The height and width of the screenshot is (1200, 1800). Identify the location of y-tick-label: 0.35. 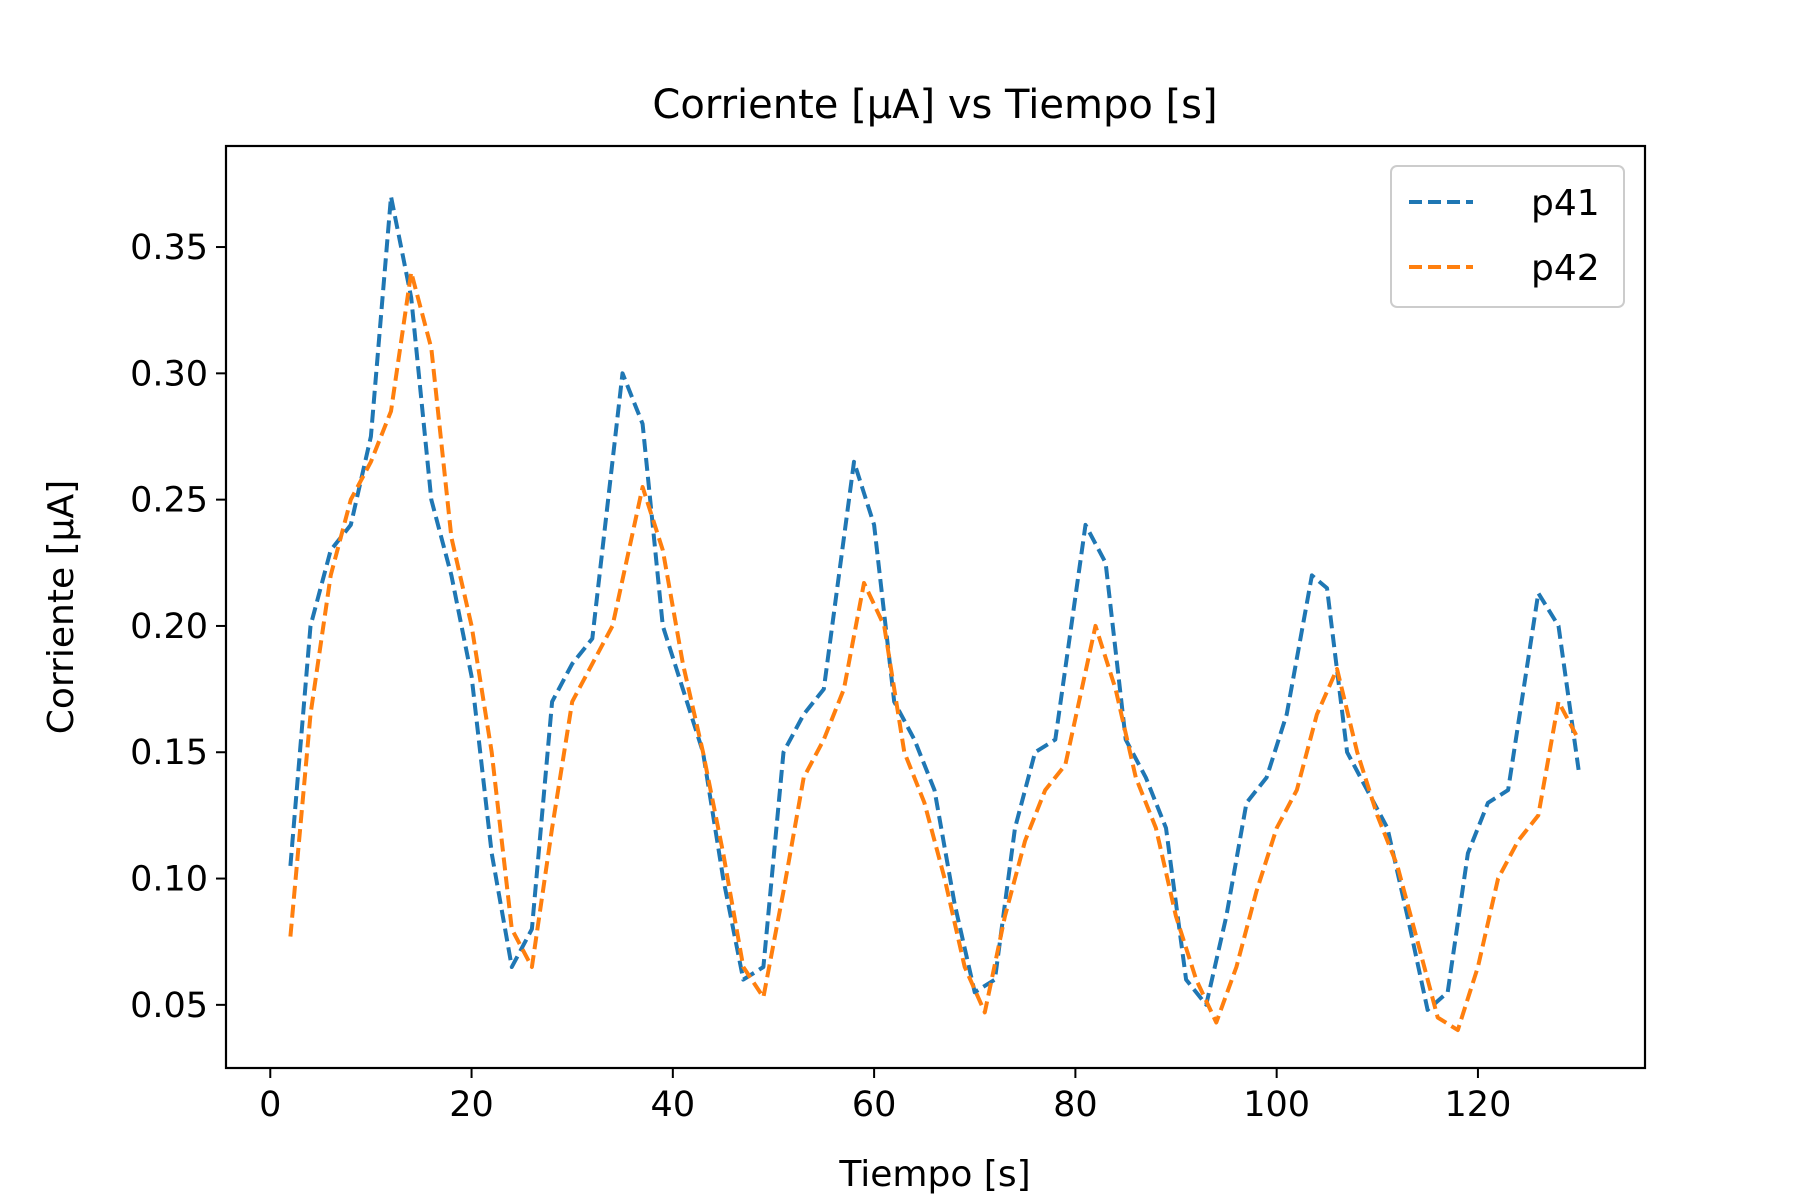
(169, 248).